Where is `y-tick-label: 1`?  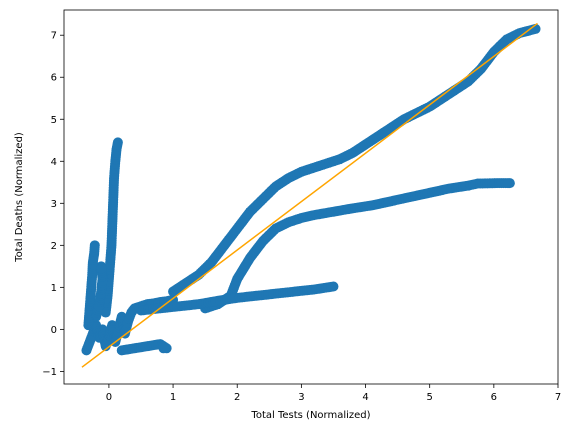 y-tick-label: 1 is located at coordinates (54, 288).